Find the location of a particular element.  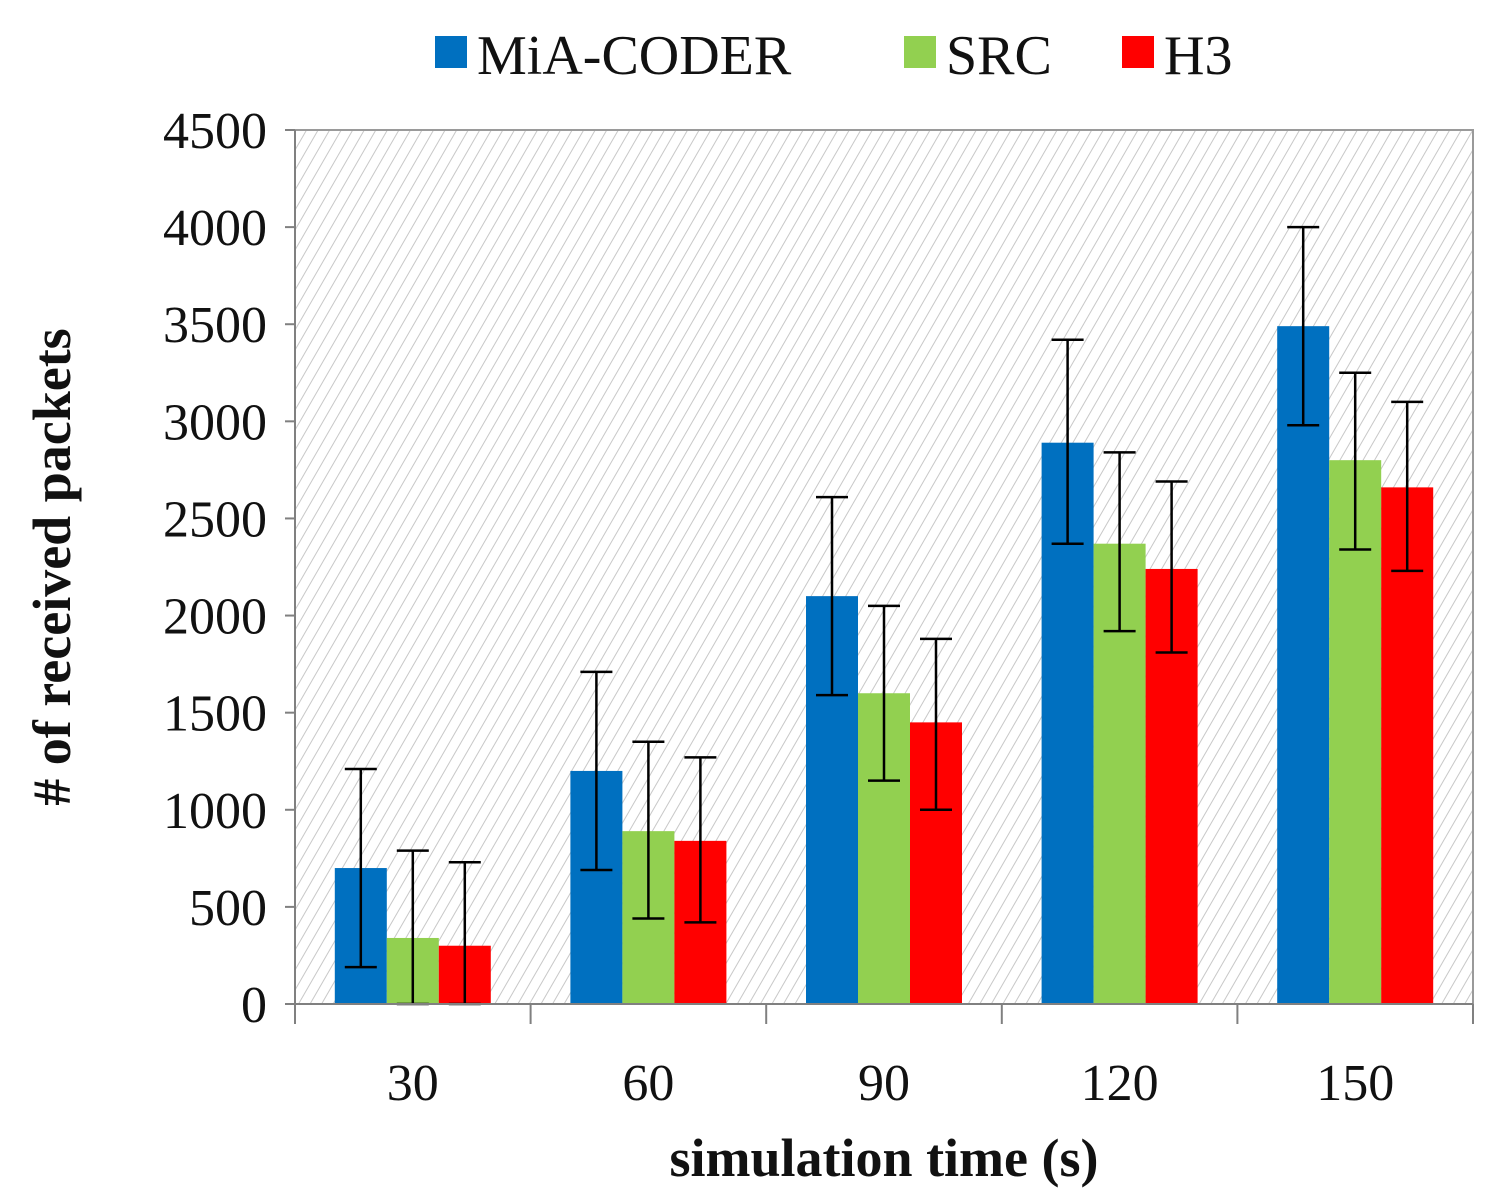

x-tick-label: 90 is located at coordinates (884, 1083).